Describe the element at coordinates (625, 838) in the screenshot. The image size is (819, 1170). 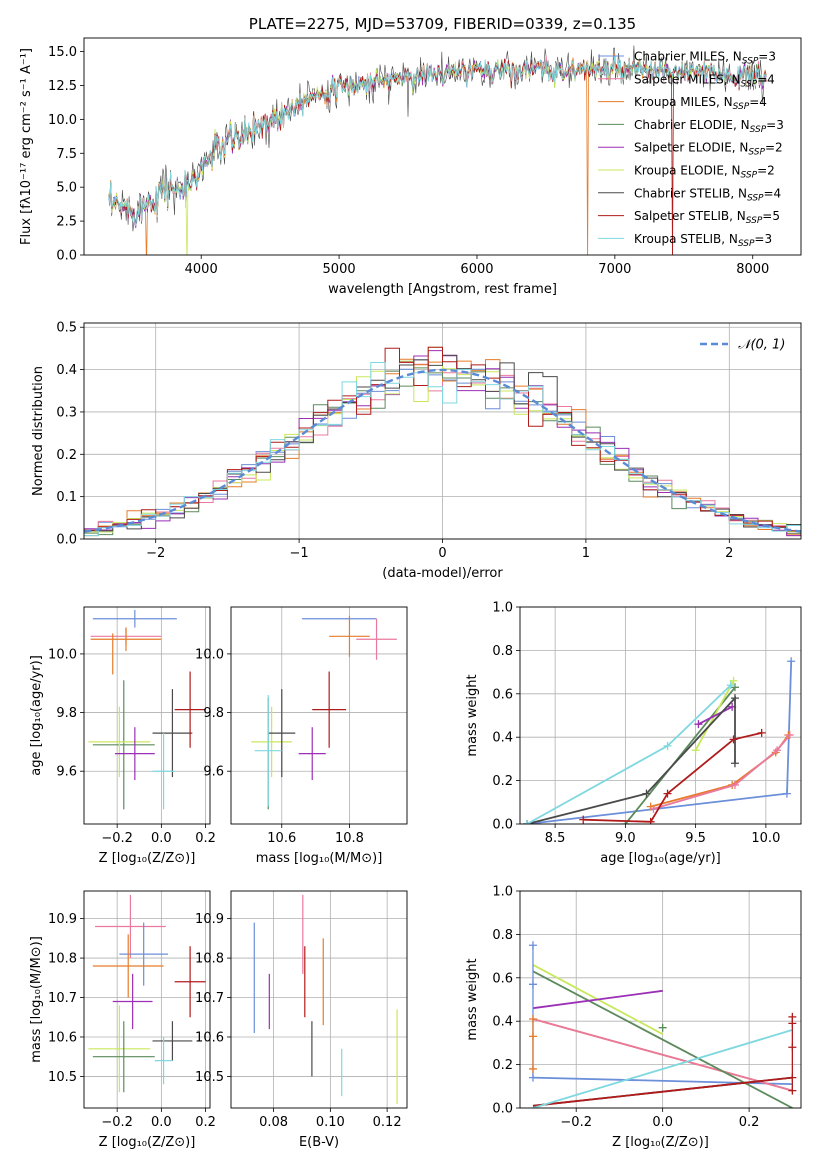
I see `x-tick-label: 9.0` at that location.